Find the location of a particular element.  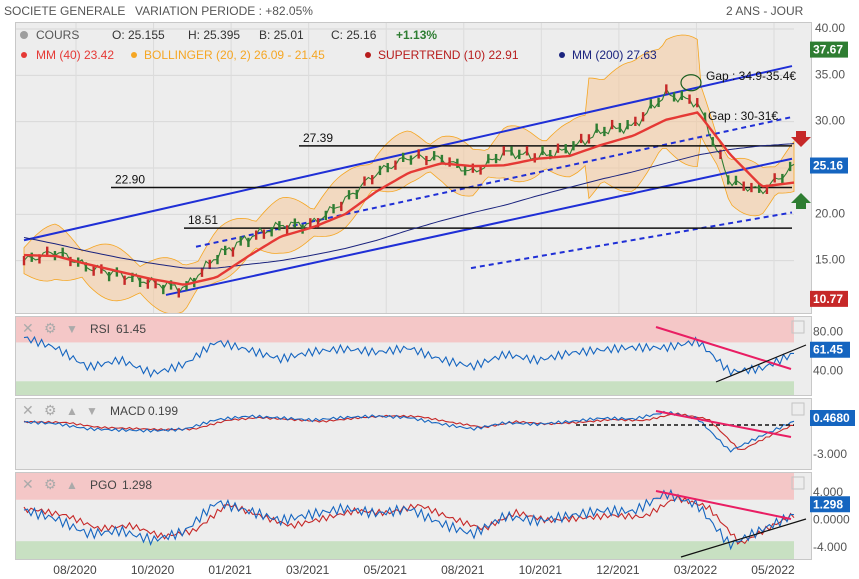

pgo-tick-label: 4.000 is located at coordinates (828, 492).